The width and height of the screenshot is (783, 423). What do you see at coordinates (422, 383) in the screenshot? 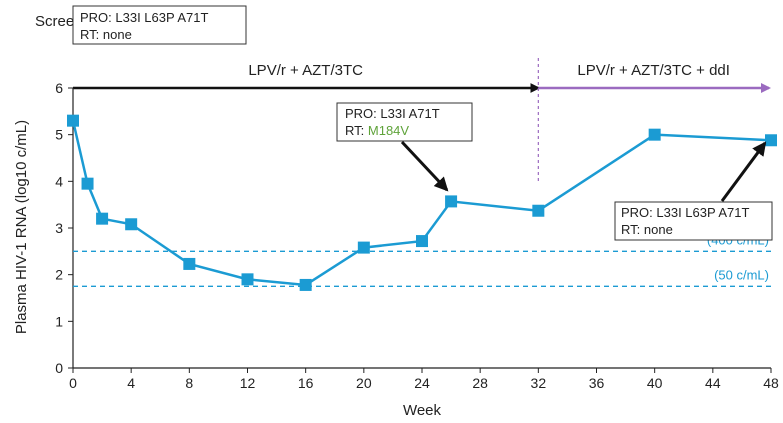
I see `x-tick-label: 24` at bounding box center [422, 383].